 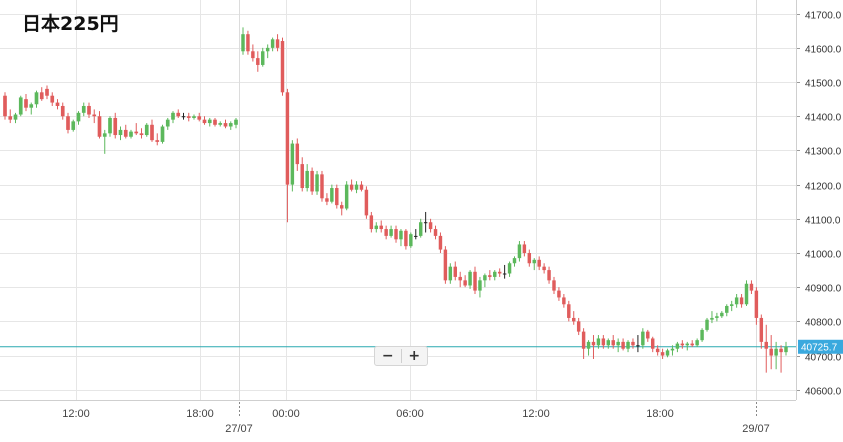 I want to click on zoom-in-button: +, so click(x=414, y=356).